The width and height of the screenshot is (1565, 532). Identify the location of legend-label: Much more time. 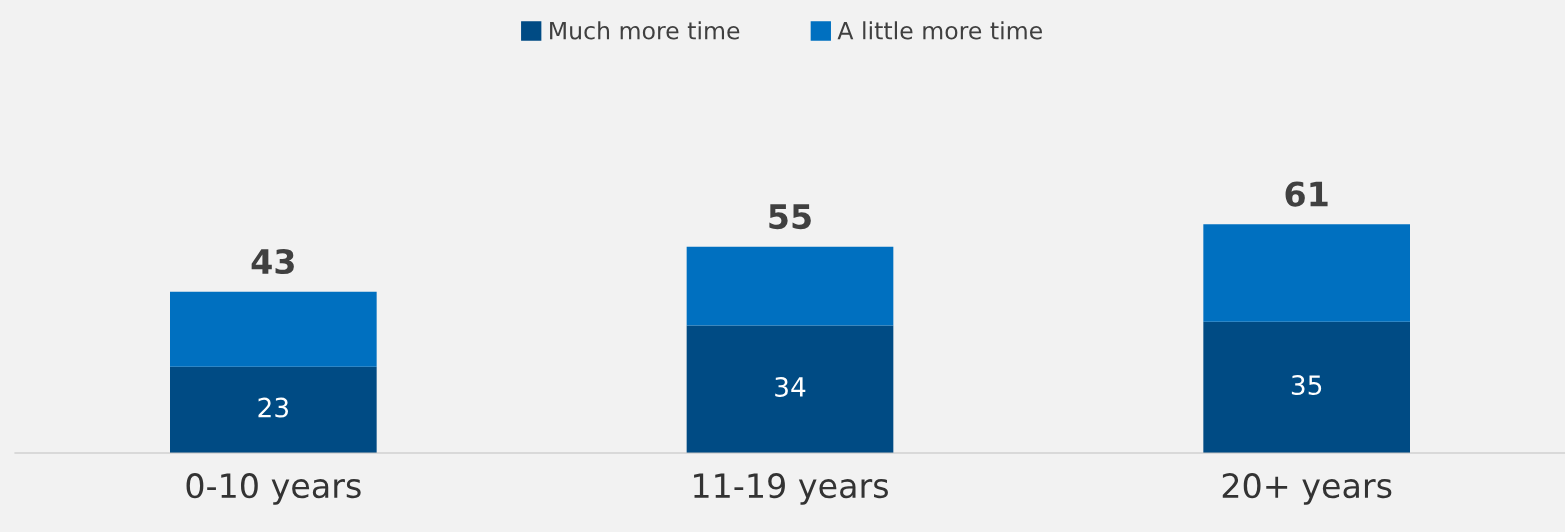
(645, 30).